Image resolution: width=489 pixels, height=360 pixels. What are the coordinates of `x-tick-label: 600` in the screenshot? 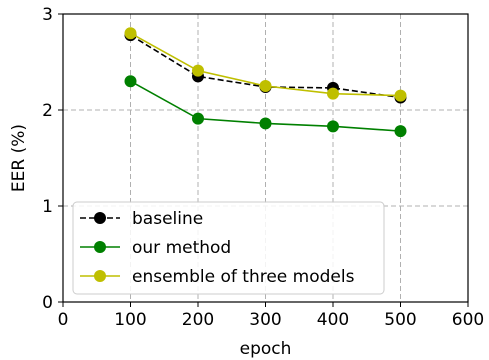 It's located at (468, 320).